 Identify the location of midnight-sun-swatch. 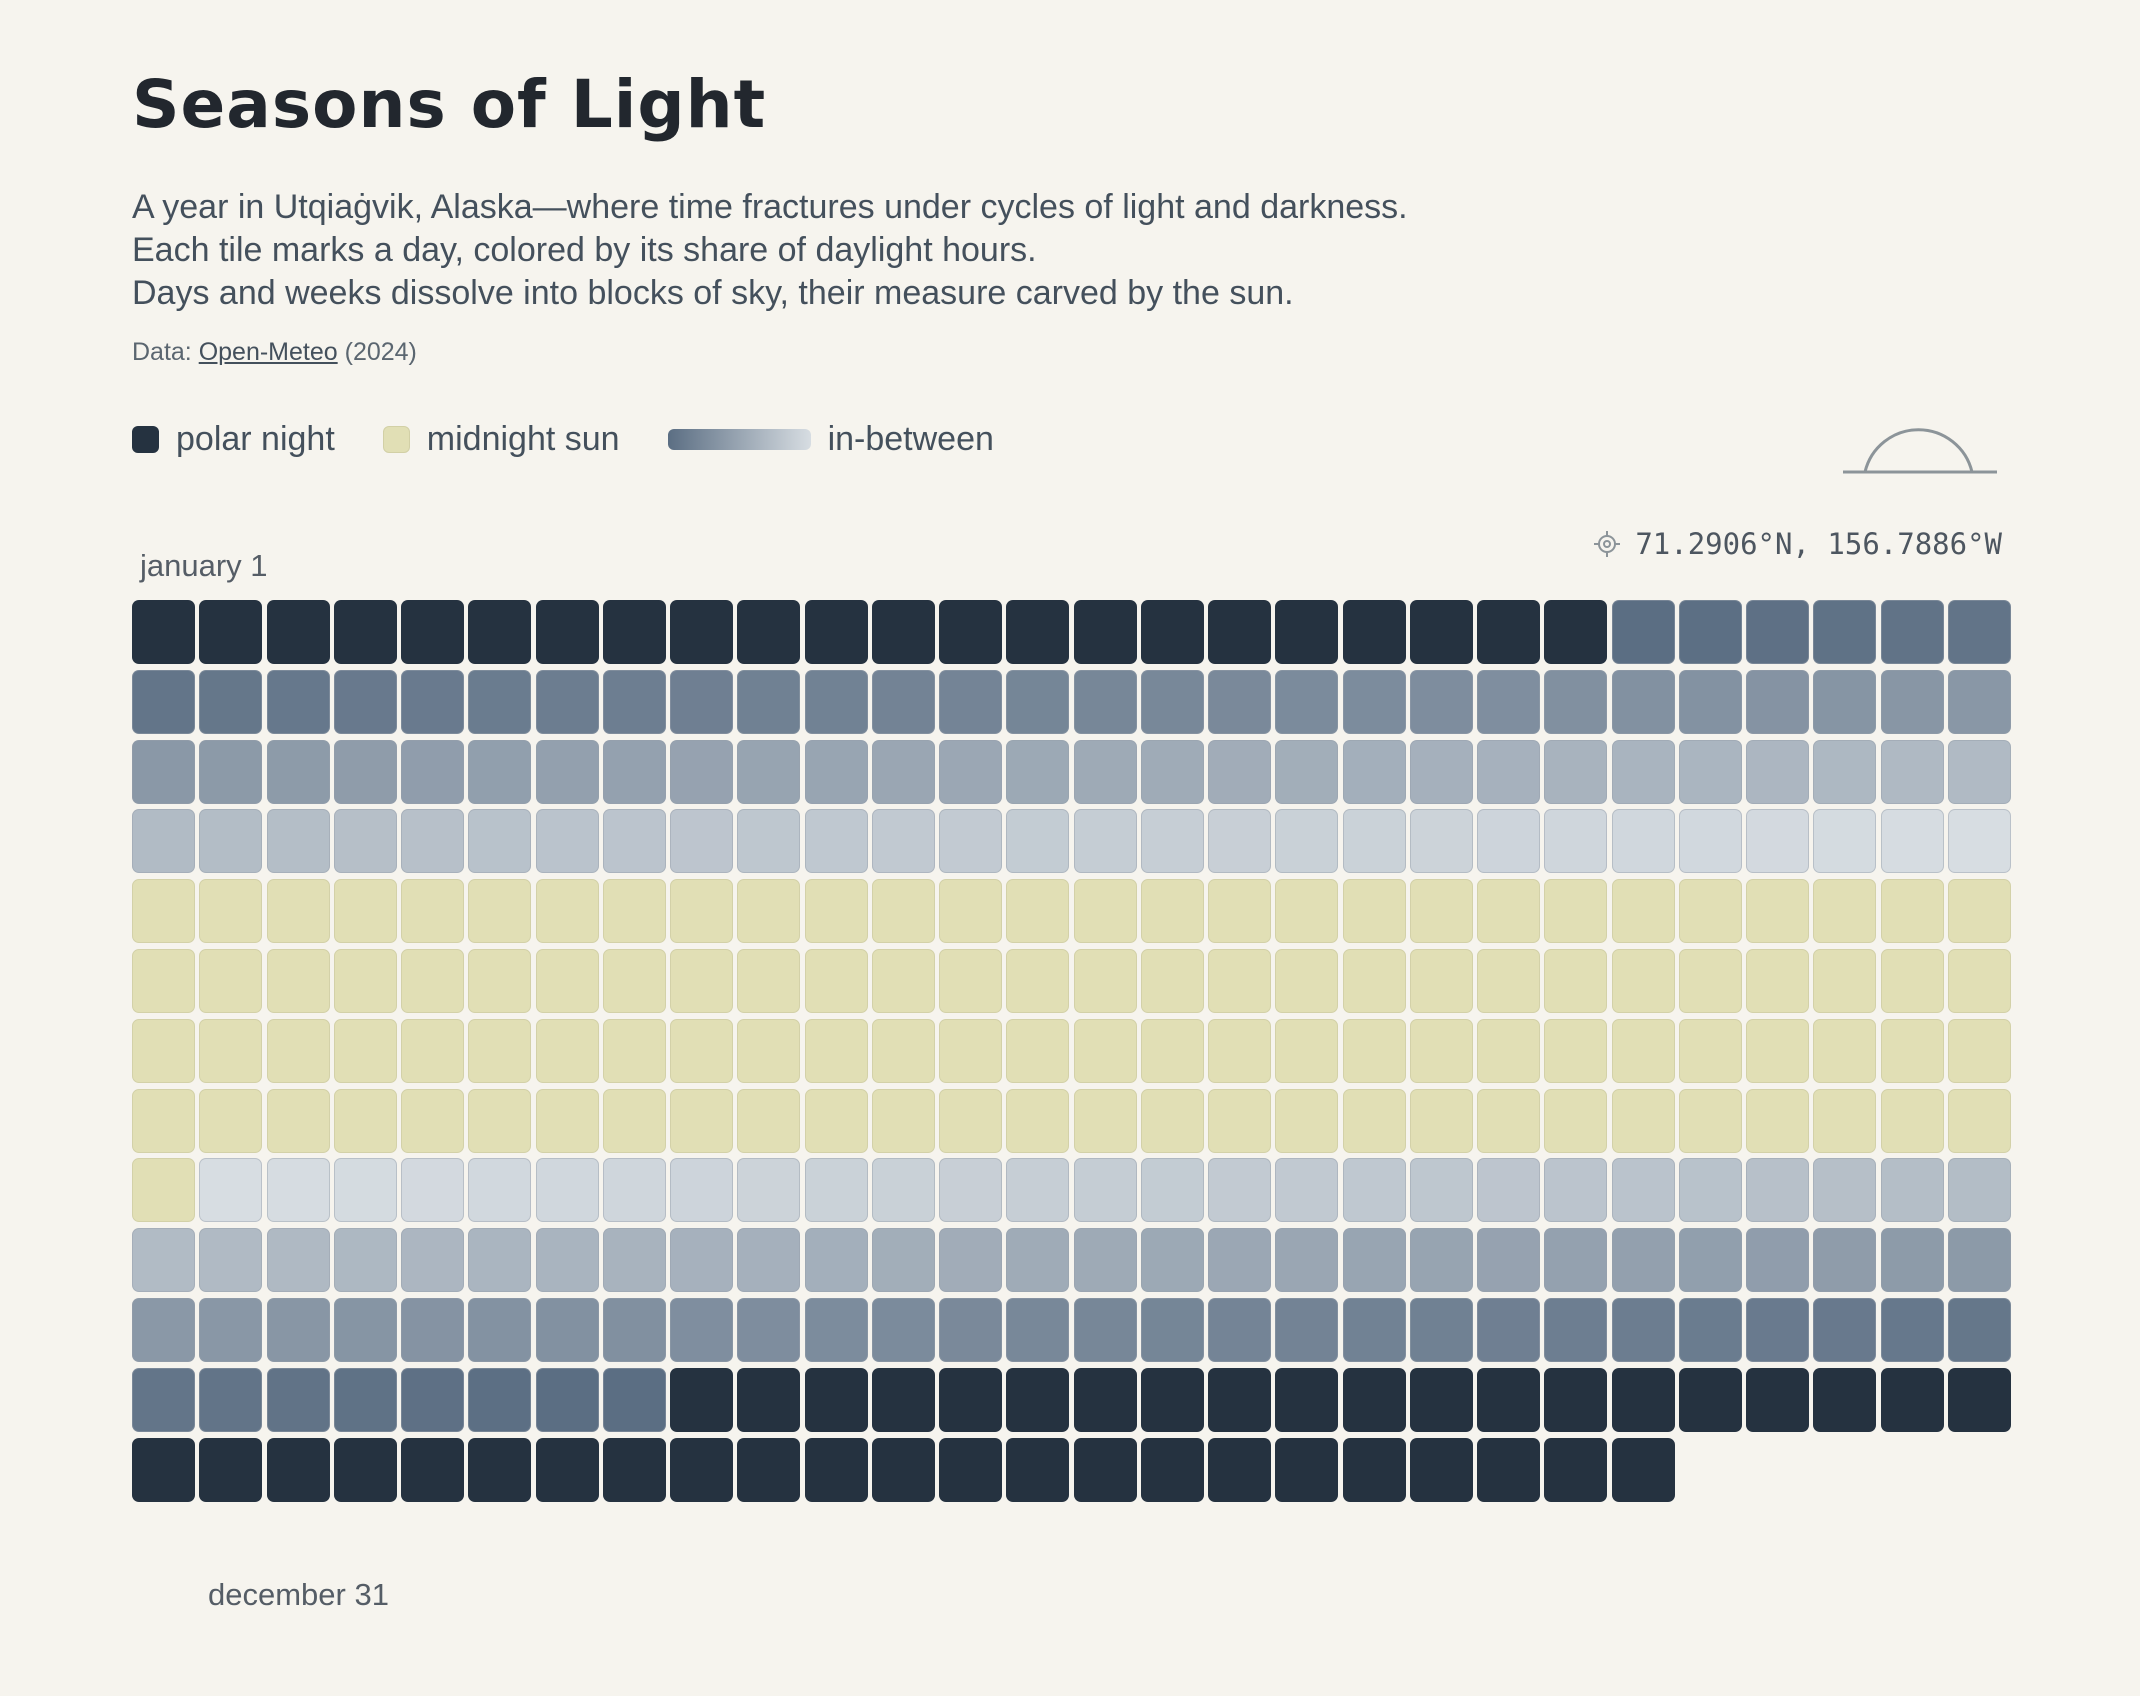
(396, 439).